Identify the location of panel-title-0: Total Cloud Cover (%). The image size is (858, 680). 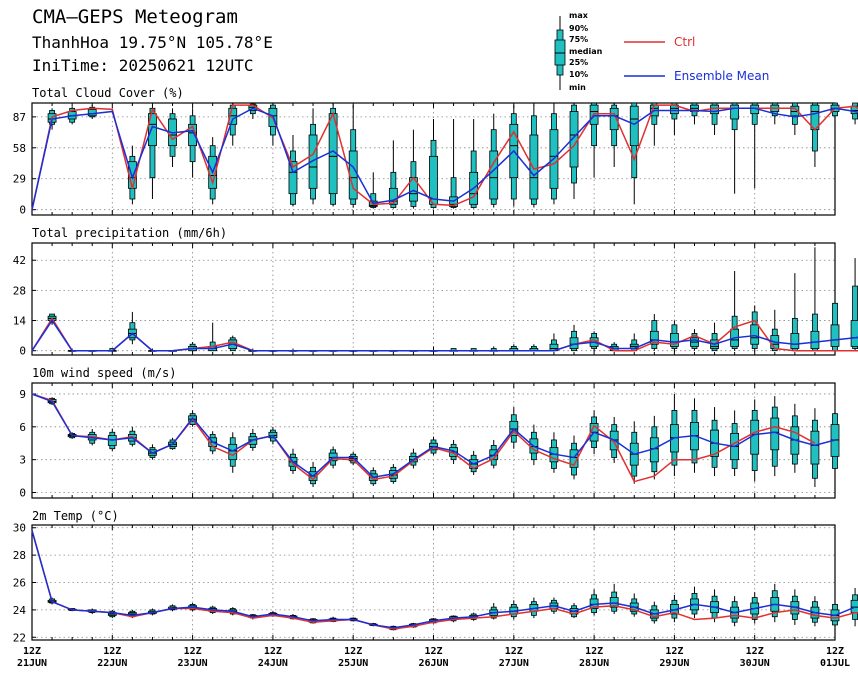
(108, 93).